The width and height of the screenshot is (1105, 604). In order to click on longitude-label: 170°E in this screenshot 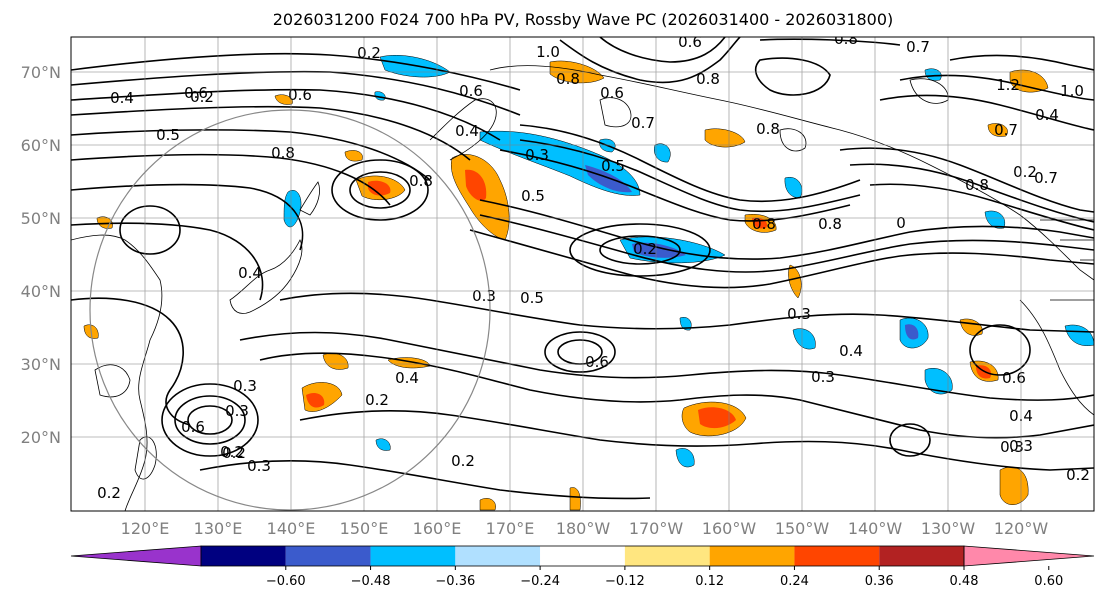, I will do `click(510, 528)`.